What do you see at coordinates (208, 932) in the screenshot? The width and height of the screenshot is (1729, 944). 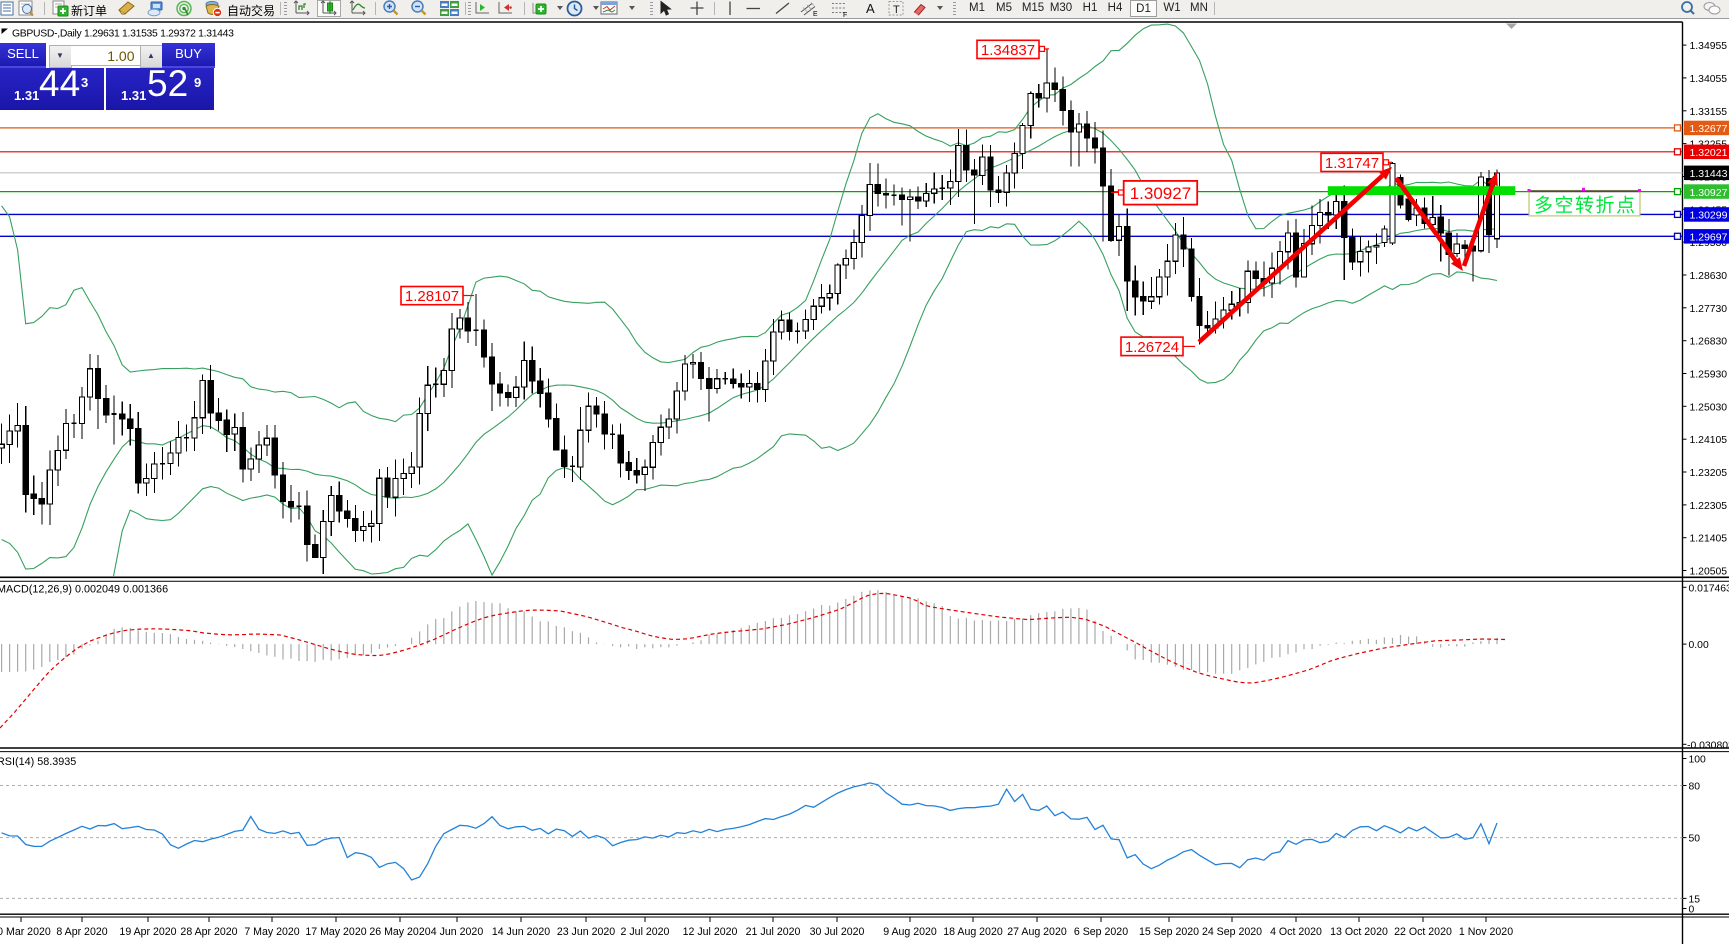 I see `svg-text: 28 Apr 2020` at bounding box center [208, 932].